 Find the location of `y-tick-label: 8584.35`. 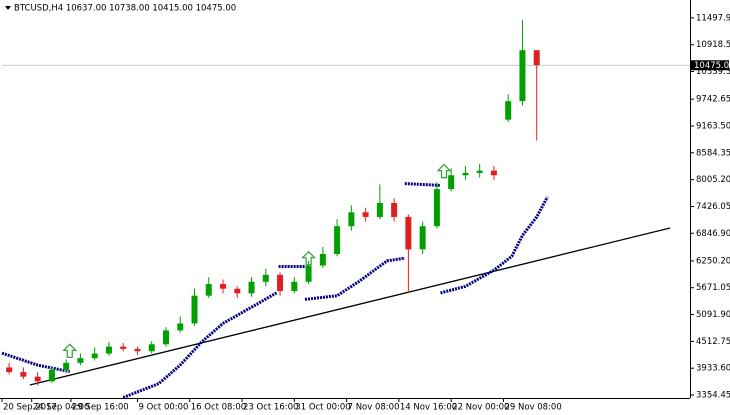

y-tick-label: 8584.35 is located at coordinates (713, 153).